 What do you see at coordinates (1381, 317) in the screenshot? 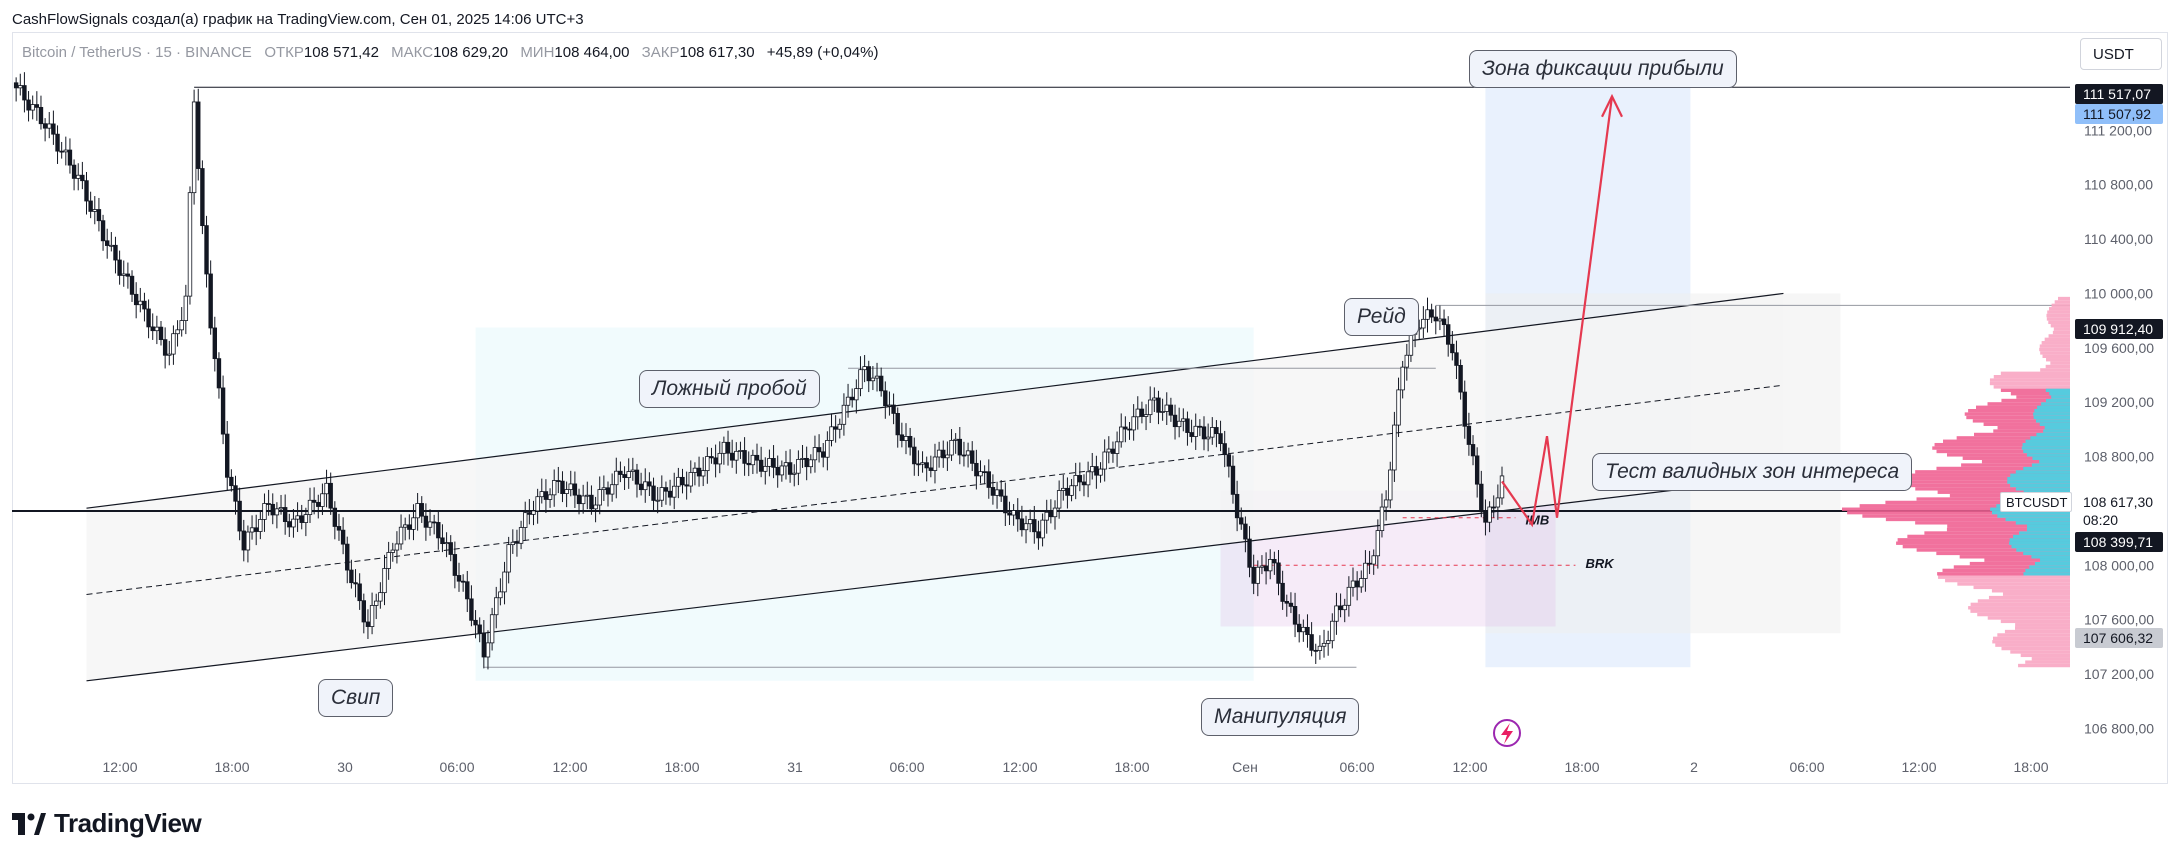
I see `annotation-raid: Рейд` at bounding box center [1381, 317].